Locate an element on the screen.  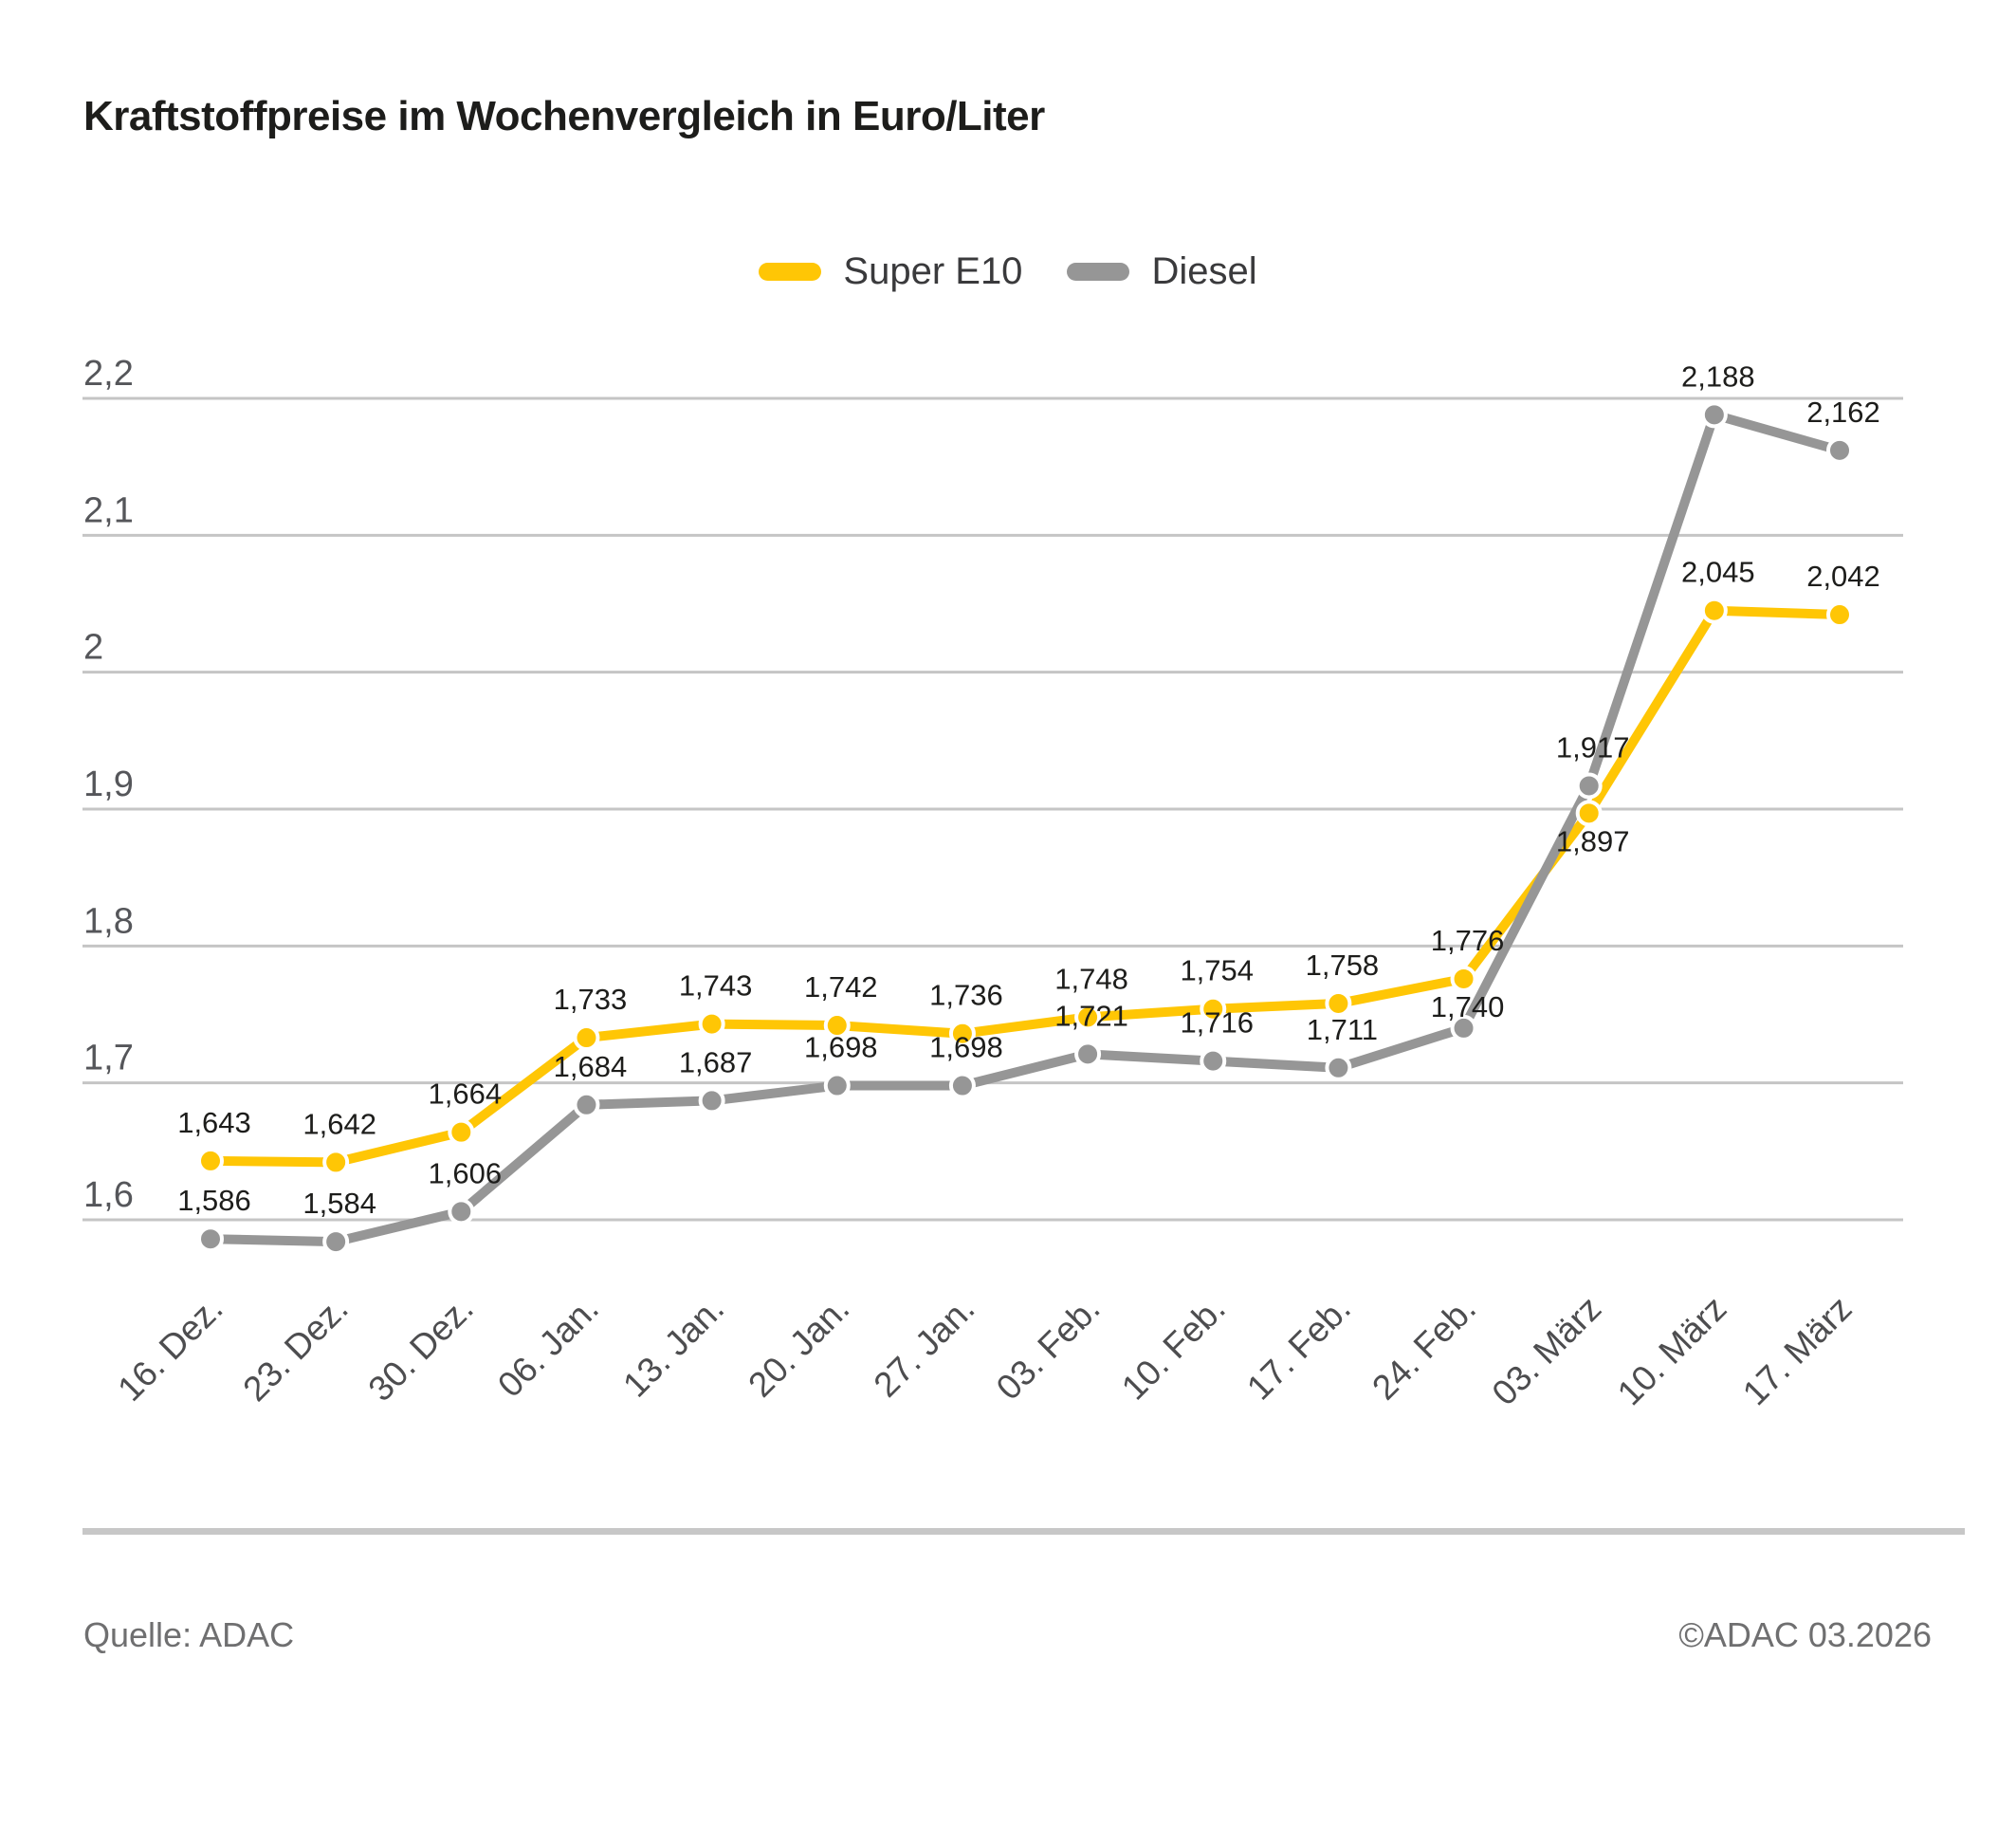
x-tick-label: 23. Dez. is located at coordinates (295, 1349).